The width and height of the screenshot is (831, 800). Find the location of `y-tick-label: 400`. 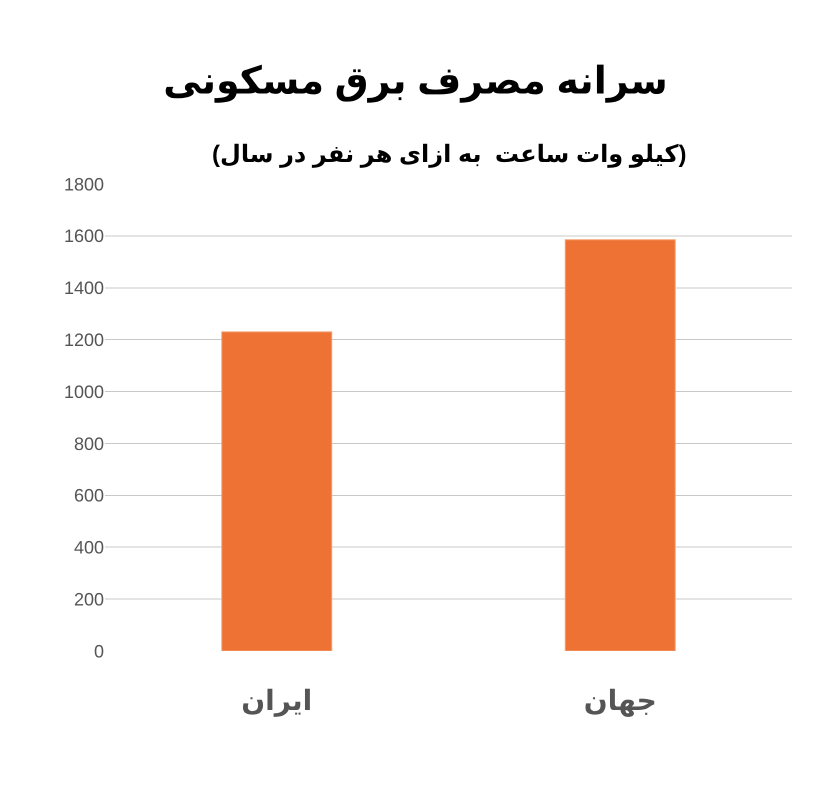

y-tick-label: 400 is located at coordinates (89, 548).